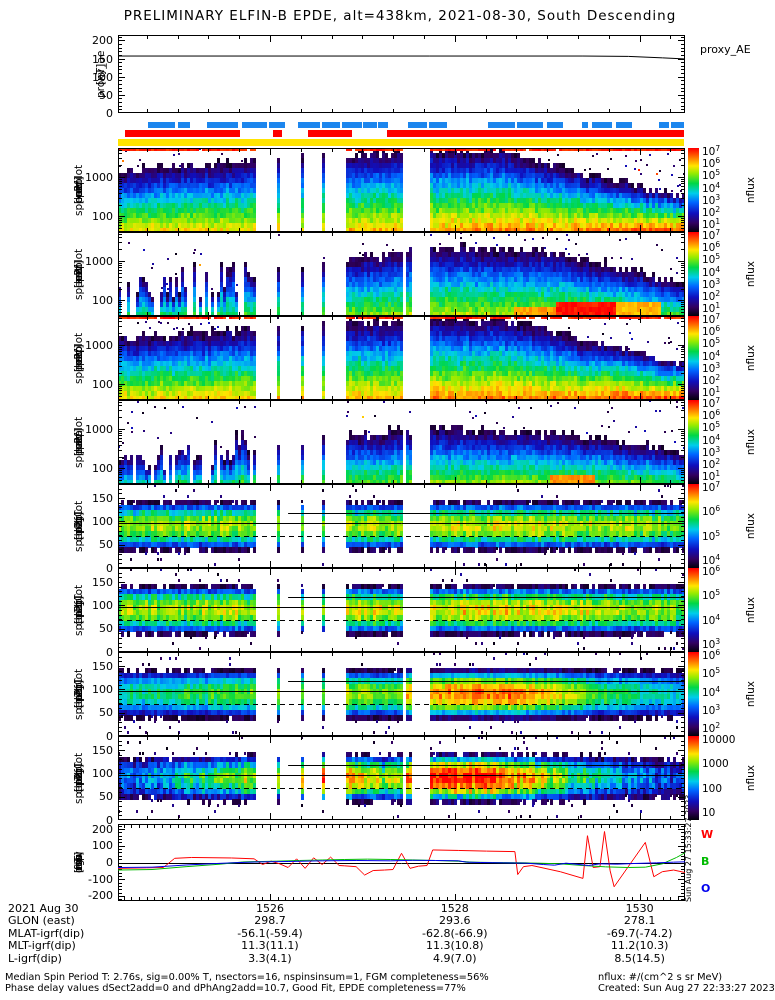 The width and height of the screenshot is (775, 1000). Describe the element at coordinates (715, 764) in the screenshot. I see `colorbar-tick-label: 1000` at that location.